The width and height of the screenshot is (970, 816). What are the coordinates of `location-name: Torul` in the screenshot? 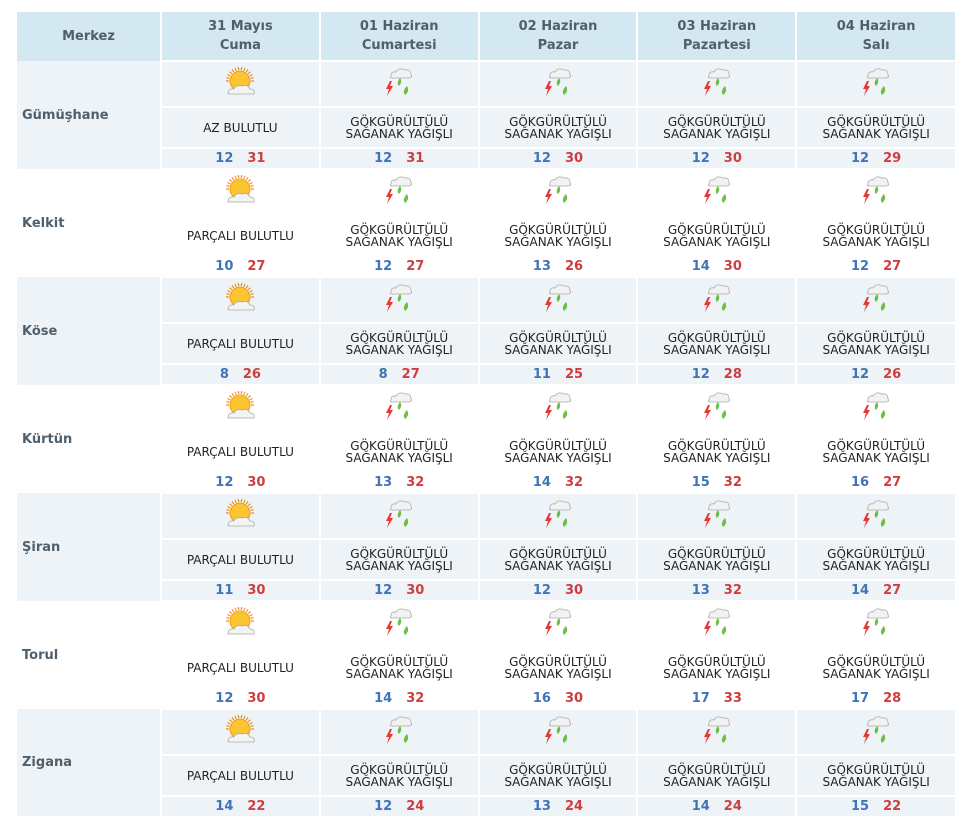 It's located at (89, 655).